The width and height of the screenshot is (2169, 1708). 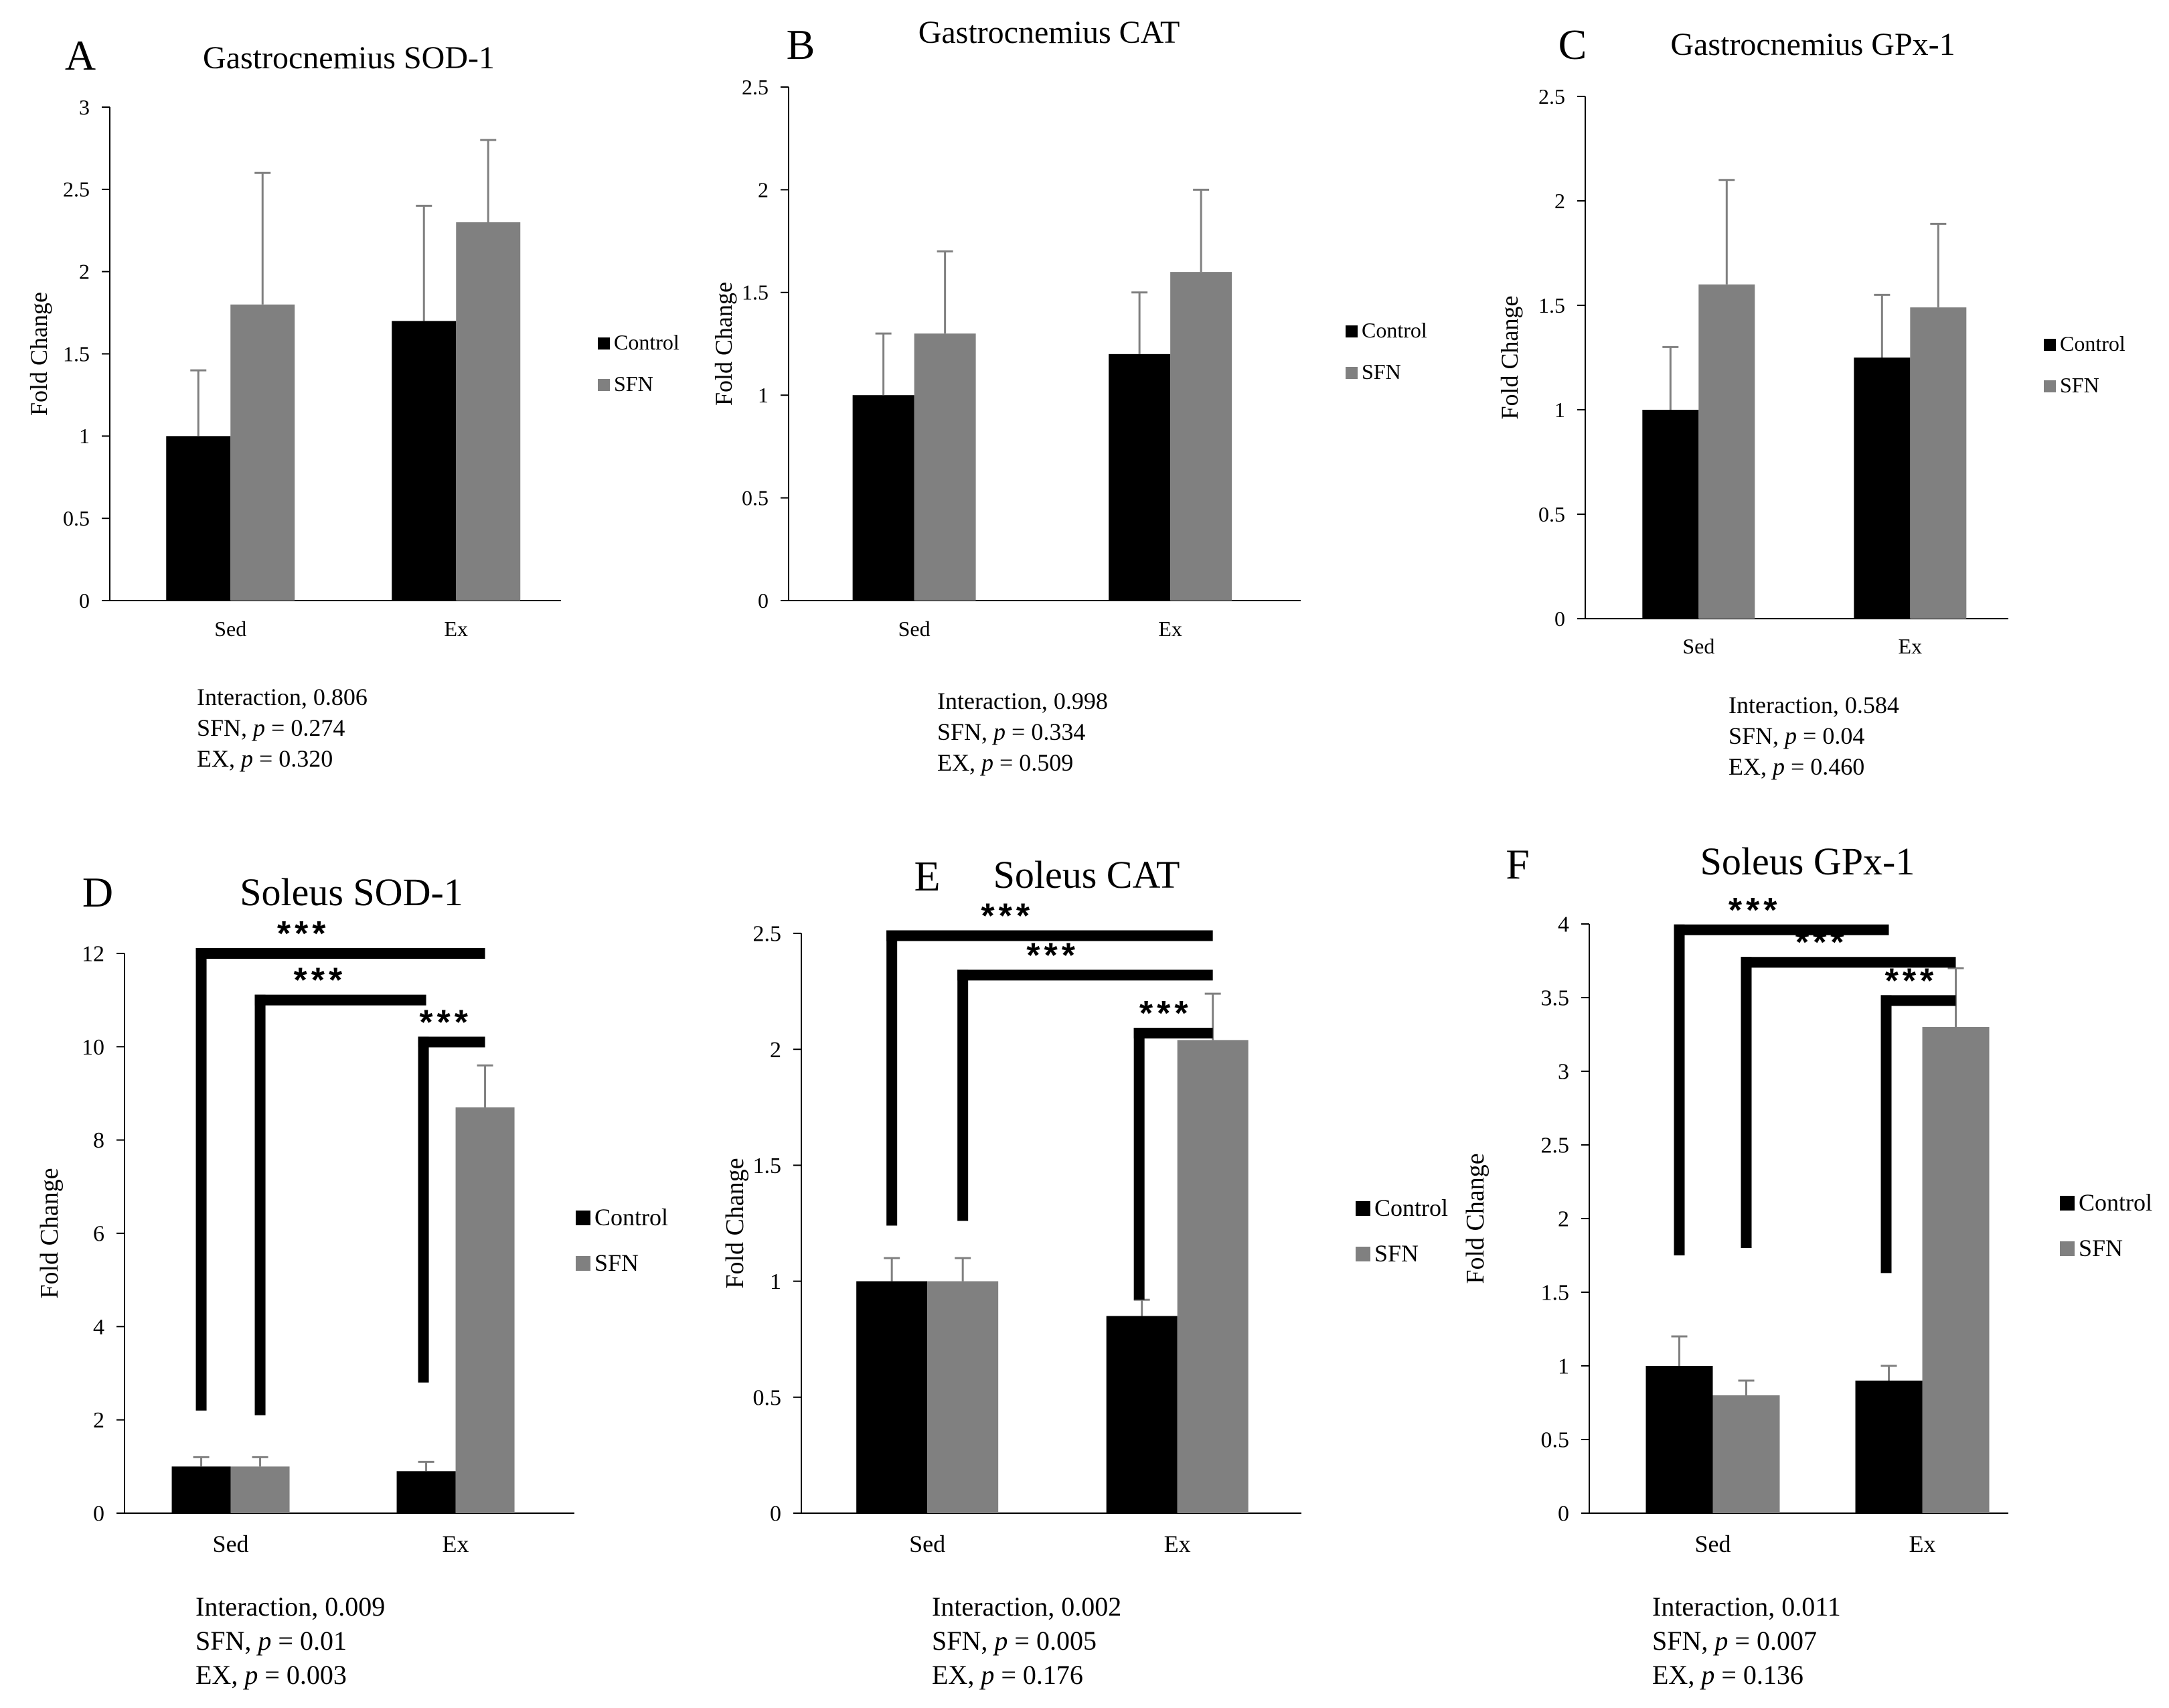 What do you see at coordinates (616, 1262) in the screenshot?
I see `panel-d-legend-sfn-label: SFN` at bounding box center [616, 1262].